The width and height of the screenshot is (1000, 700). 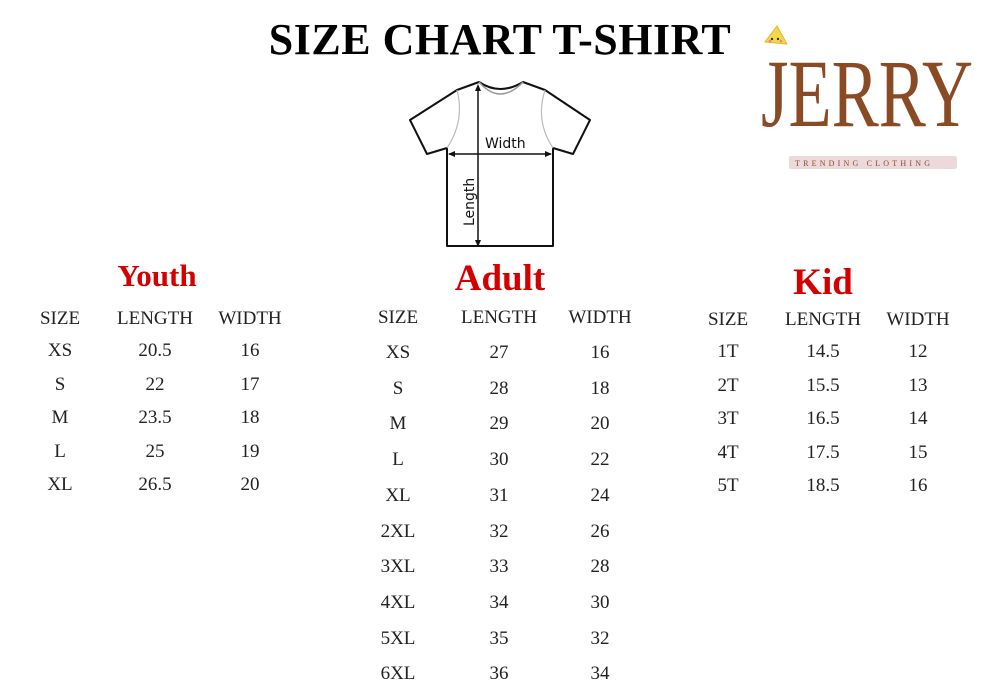 What do you see at coordinates (500, 164) in the screenshot?
I see `tshirt-diagram: Width Length` at bounding box center [500, 164].